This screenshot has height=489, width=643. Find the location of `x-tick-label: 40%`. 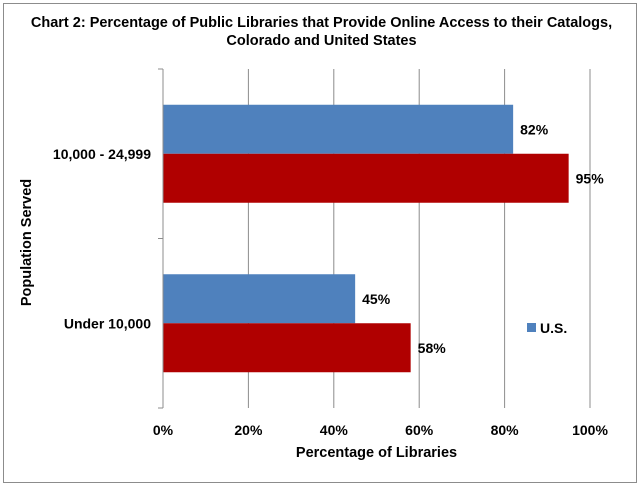

x-tick-label: 40% is located at coordinates (334, 430).